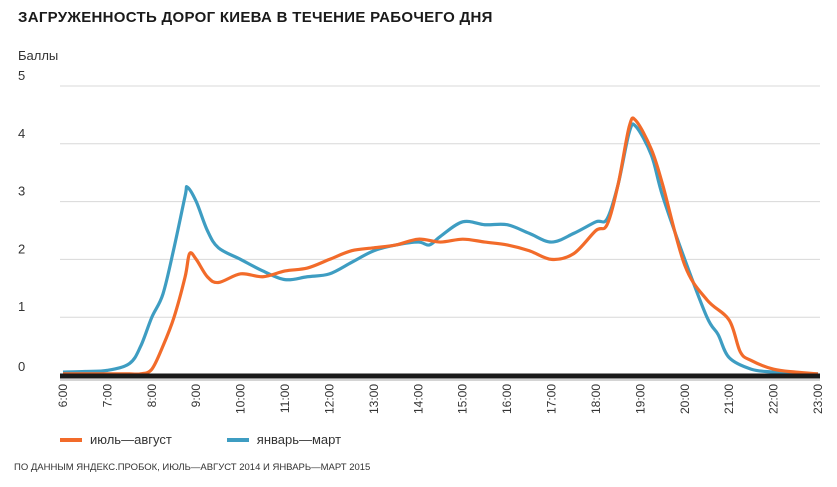 Image resolution: width=837 pixels, height=487 pixels. Describe the element at coordinates (685, 399) in the screenshot. I see `x-tick-label: 20:00` at that location.